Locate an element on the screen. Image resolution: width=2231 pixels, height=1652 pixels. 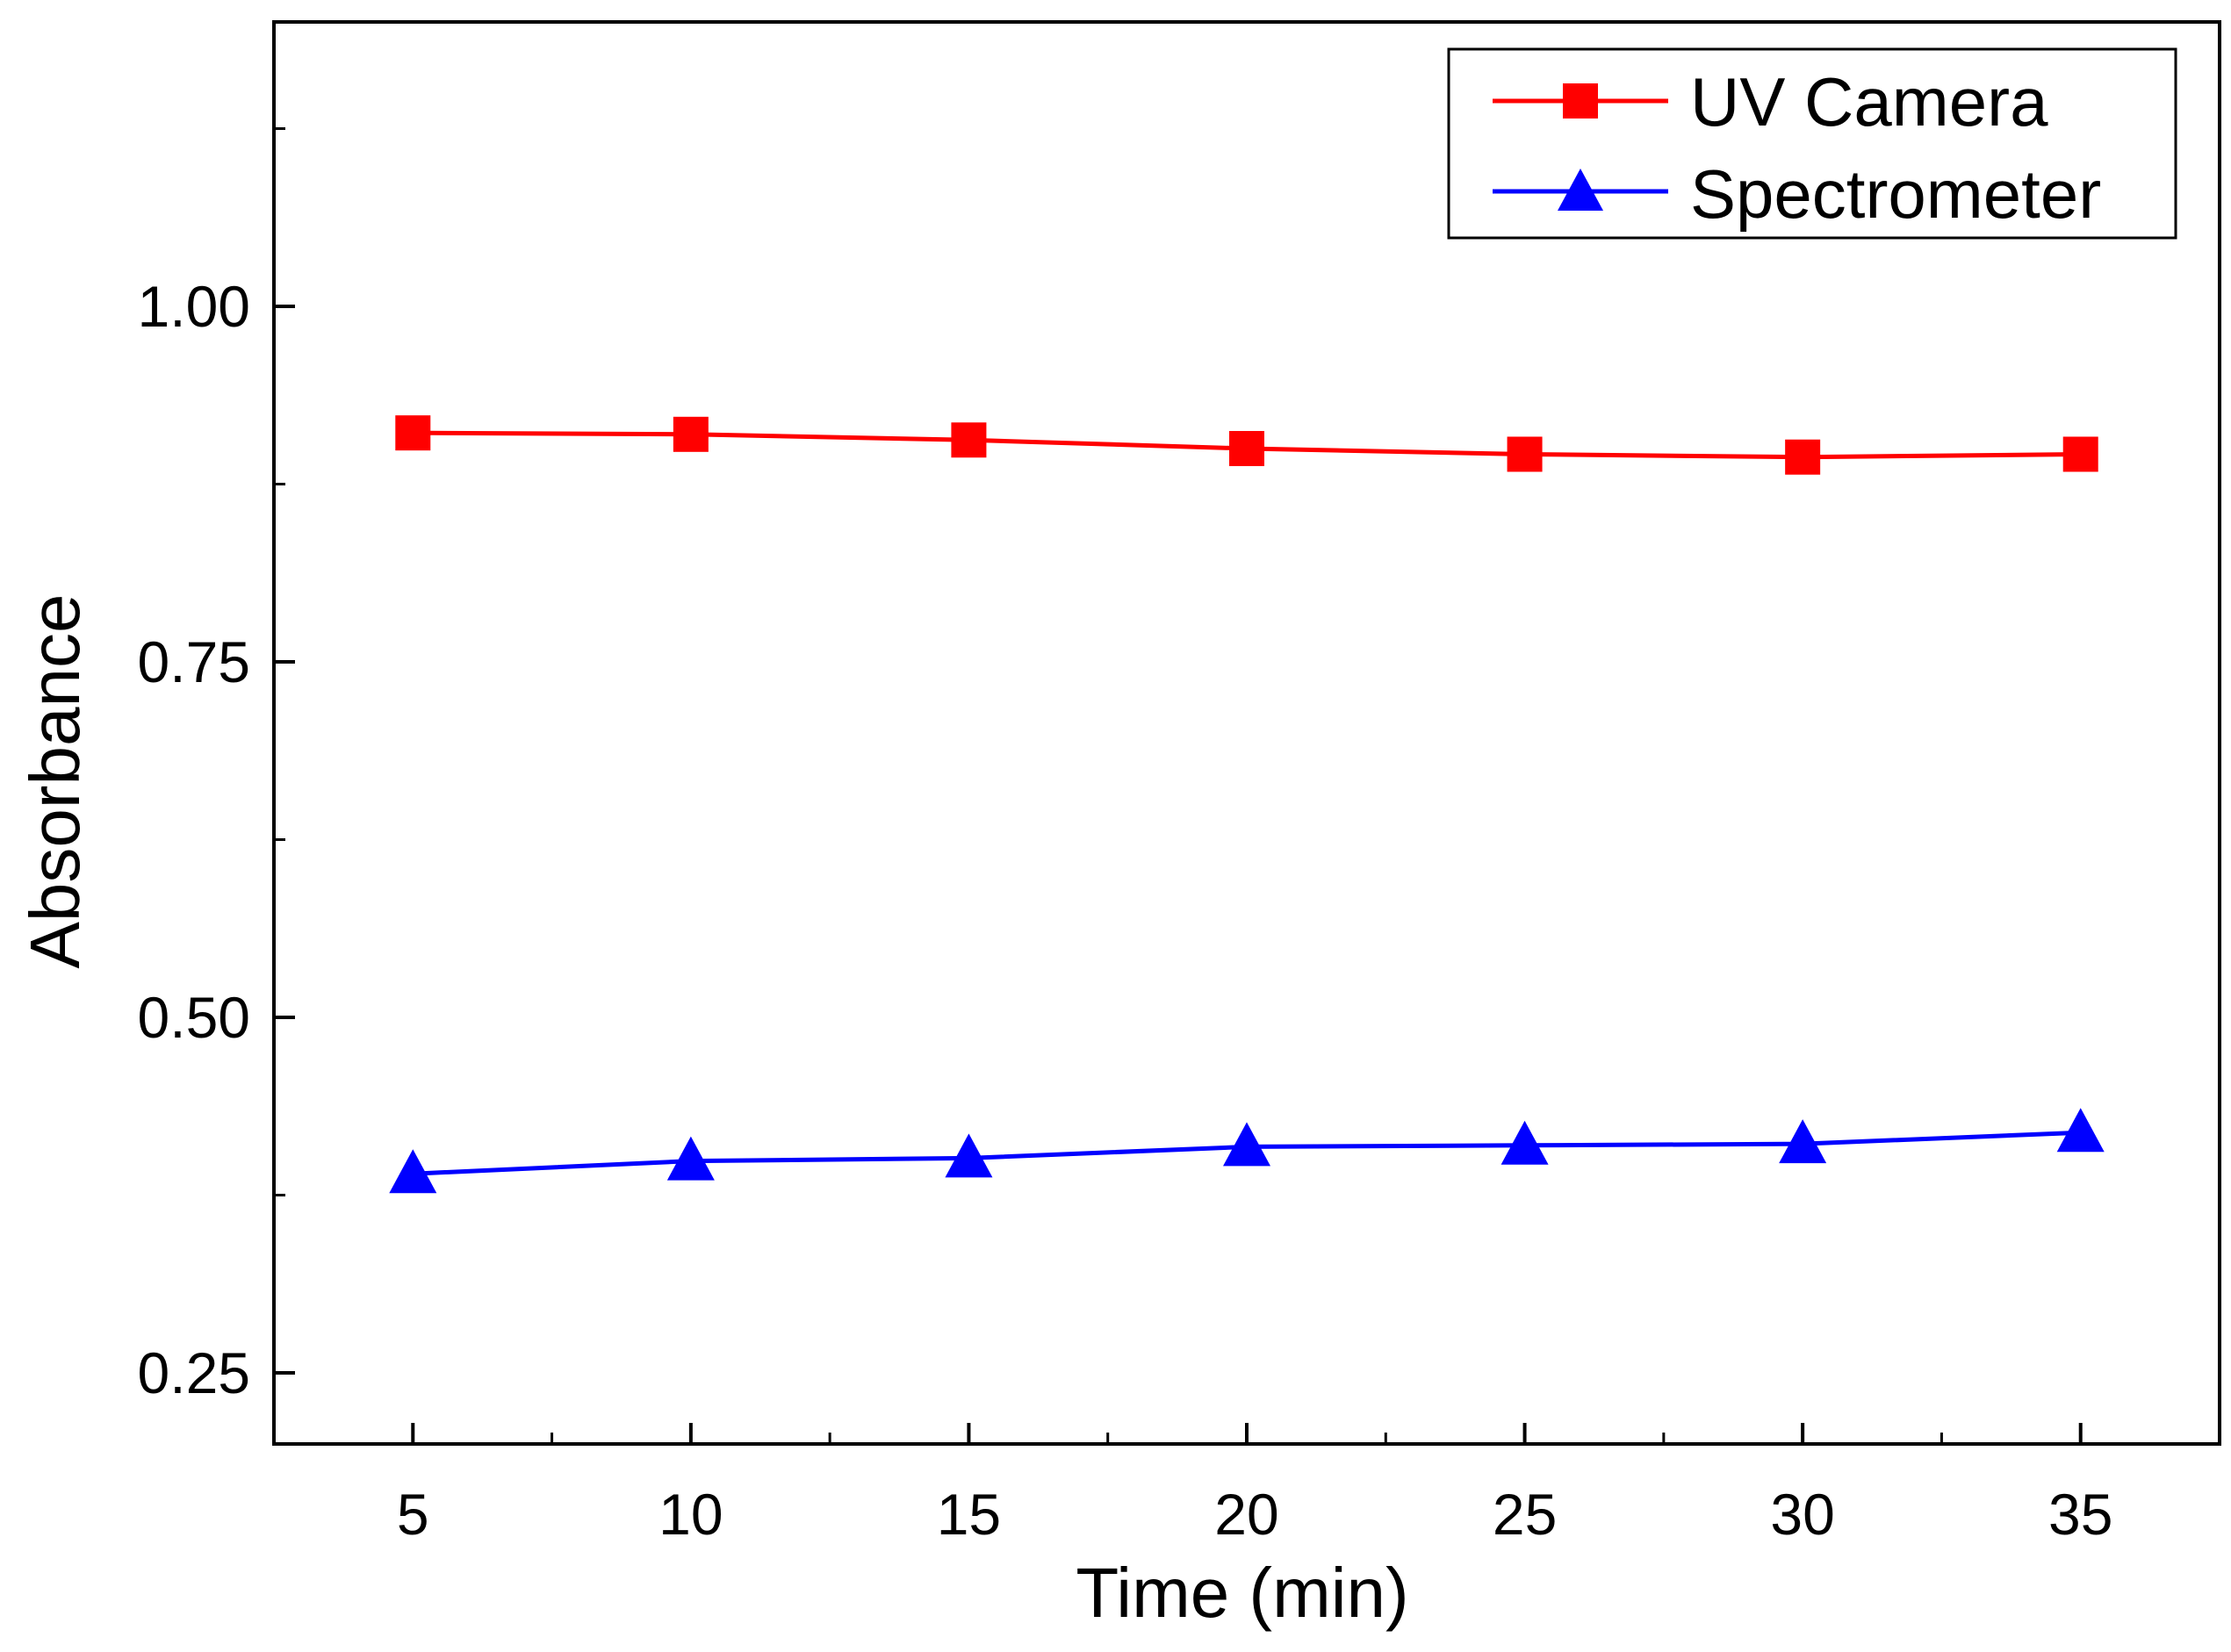
legend-marker-triangle is located at coordinates (1580, 190).